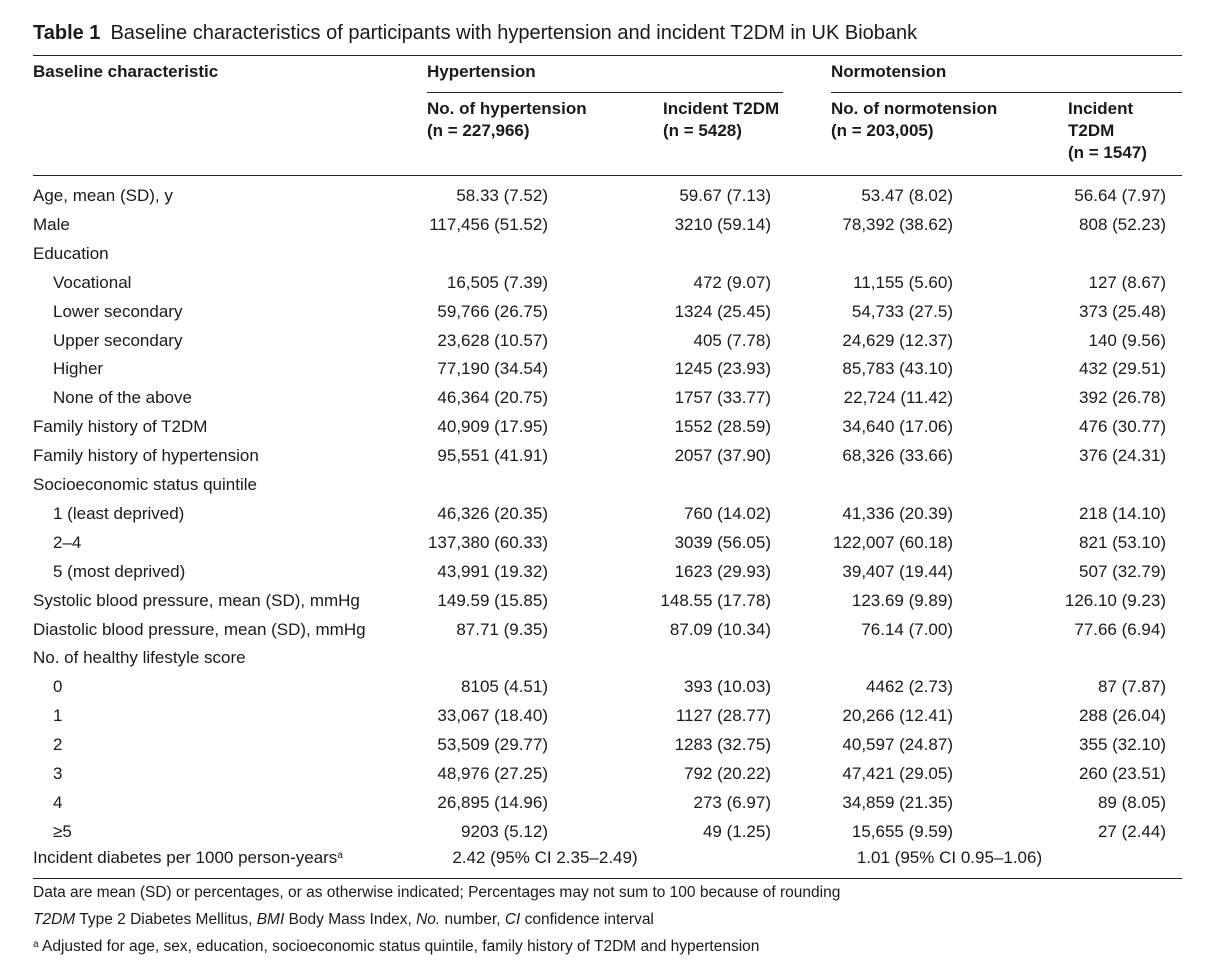 Image resolution: width=1210 pixels, height=971 pixels. I want to click on table-cell: 122,007 (60.18), so click(892, 542).